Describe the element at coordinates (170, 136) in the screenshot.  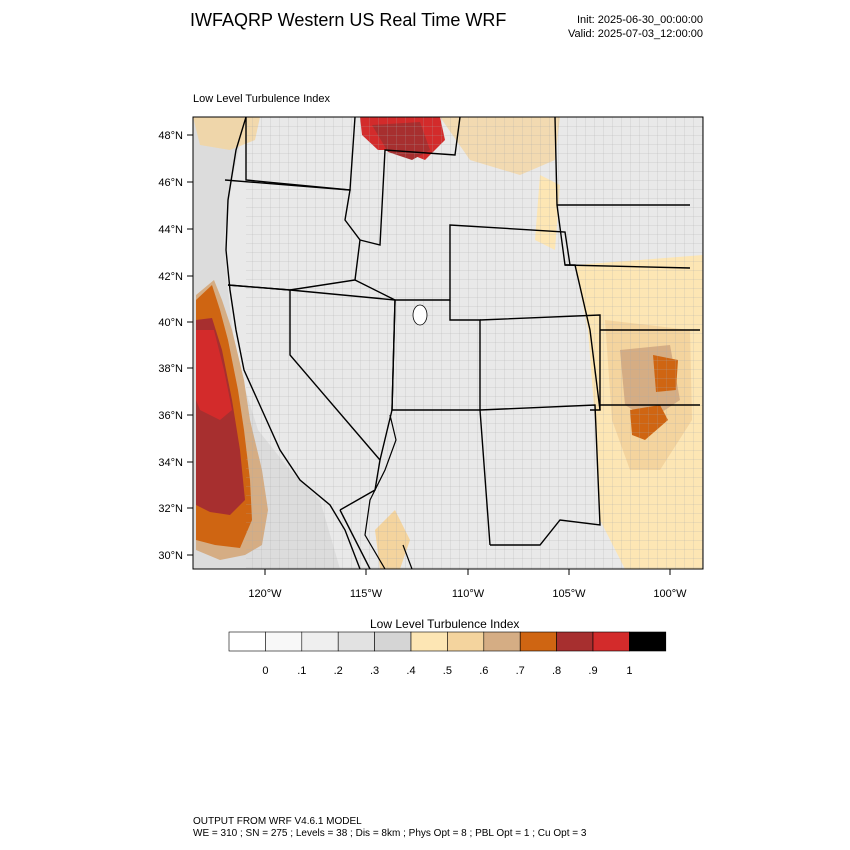
I see `lat-label: 48°N` at that location.